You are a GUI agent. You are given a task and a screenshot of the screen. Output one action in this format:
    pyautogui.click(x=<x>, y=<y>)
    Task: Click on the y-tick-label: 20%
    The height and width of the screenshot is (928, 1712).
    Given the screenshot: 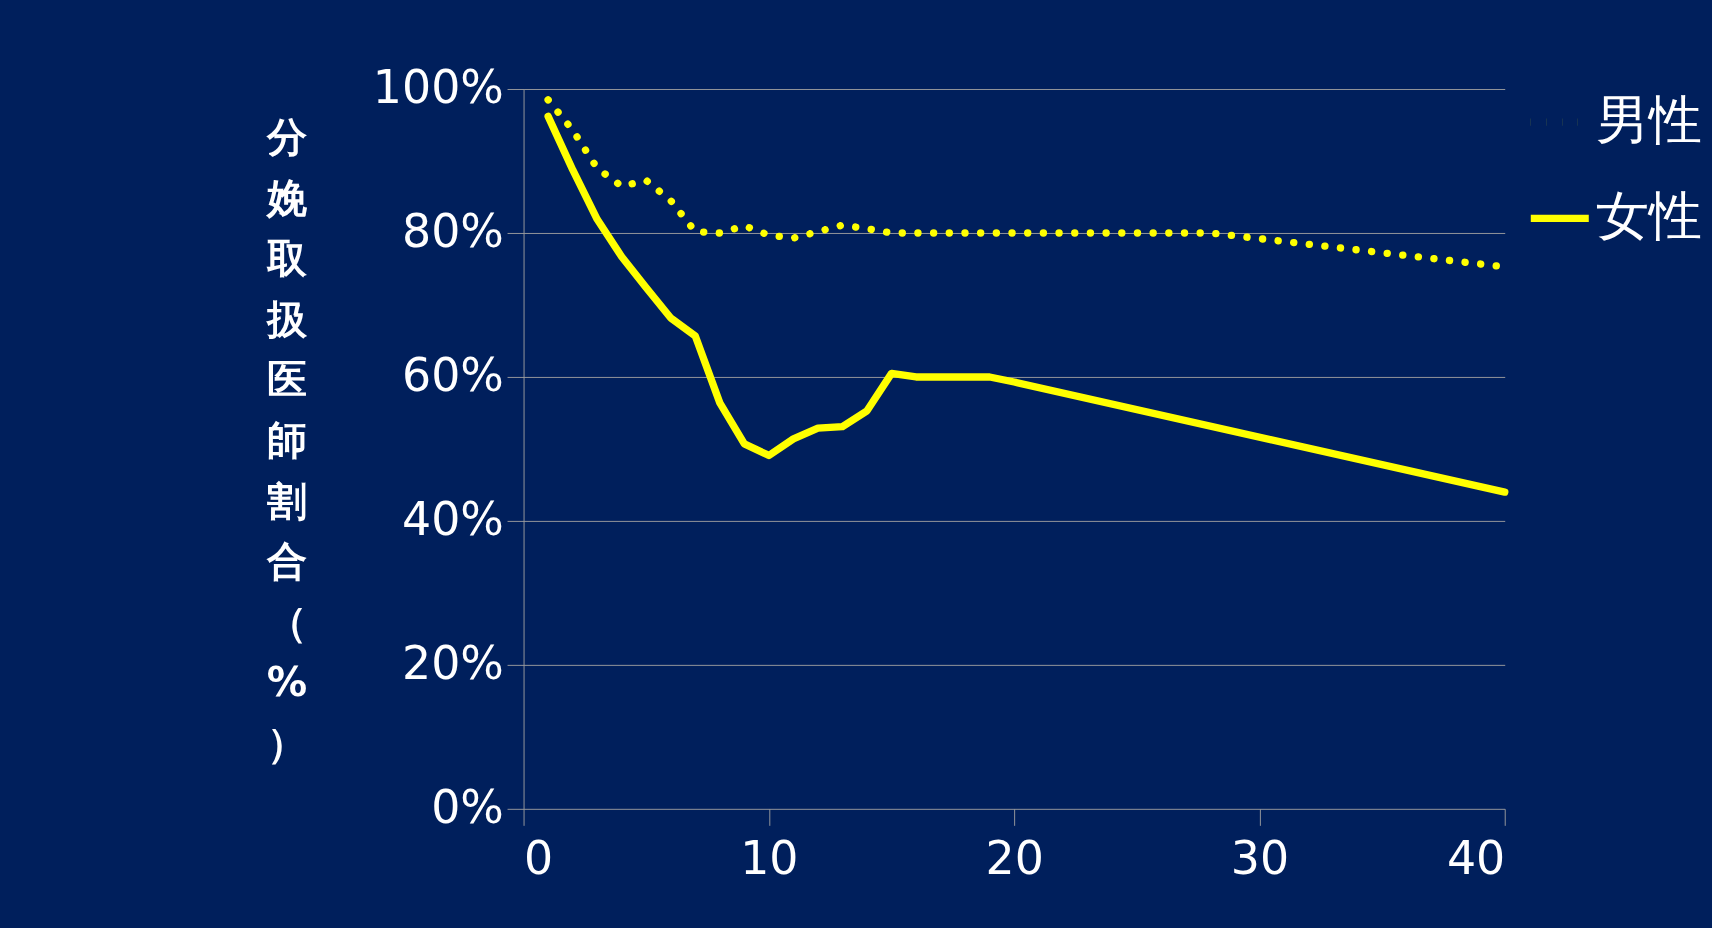 What is the action you would take?
    pyautogui.click(x=453, y=663)
    